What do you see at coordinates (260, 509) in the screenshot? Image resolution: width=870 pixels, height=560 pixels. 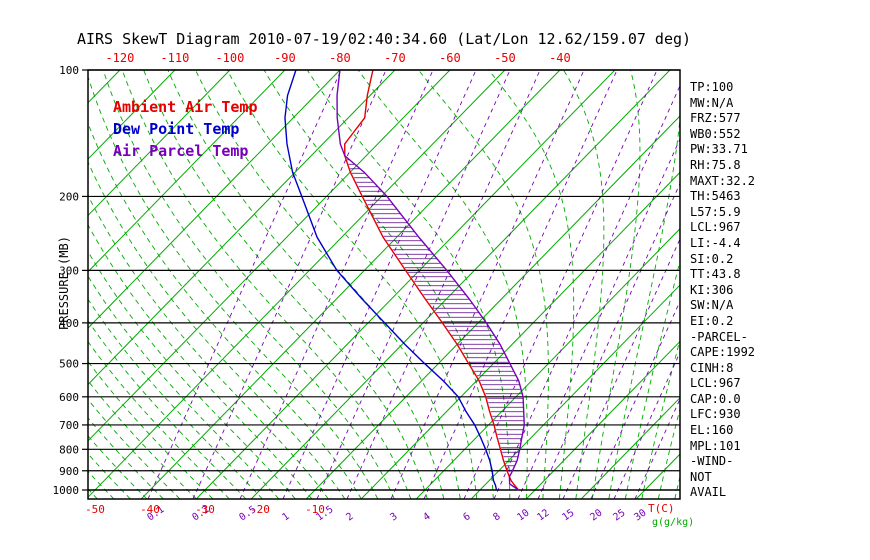 I see `bottom-temp-label: -20` at bounding box center [260, 509].